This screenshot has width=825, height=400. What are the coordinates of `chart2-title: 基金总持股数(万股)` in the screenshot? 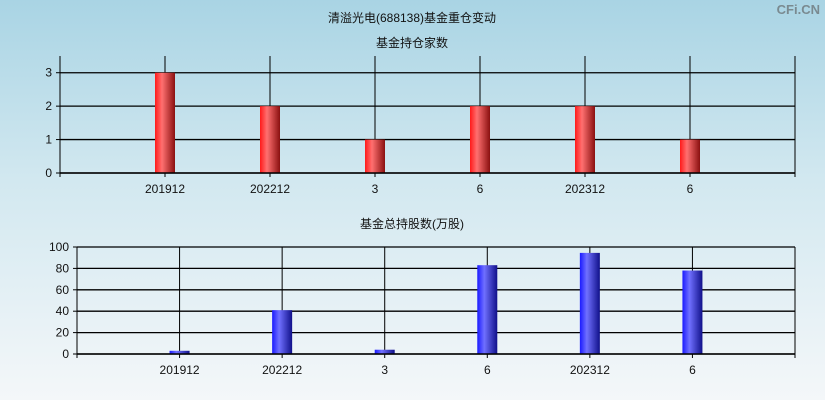 It's located at (412, 223).